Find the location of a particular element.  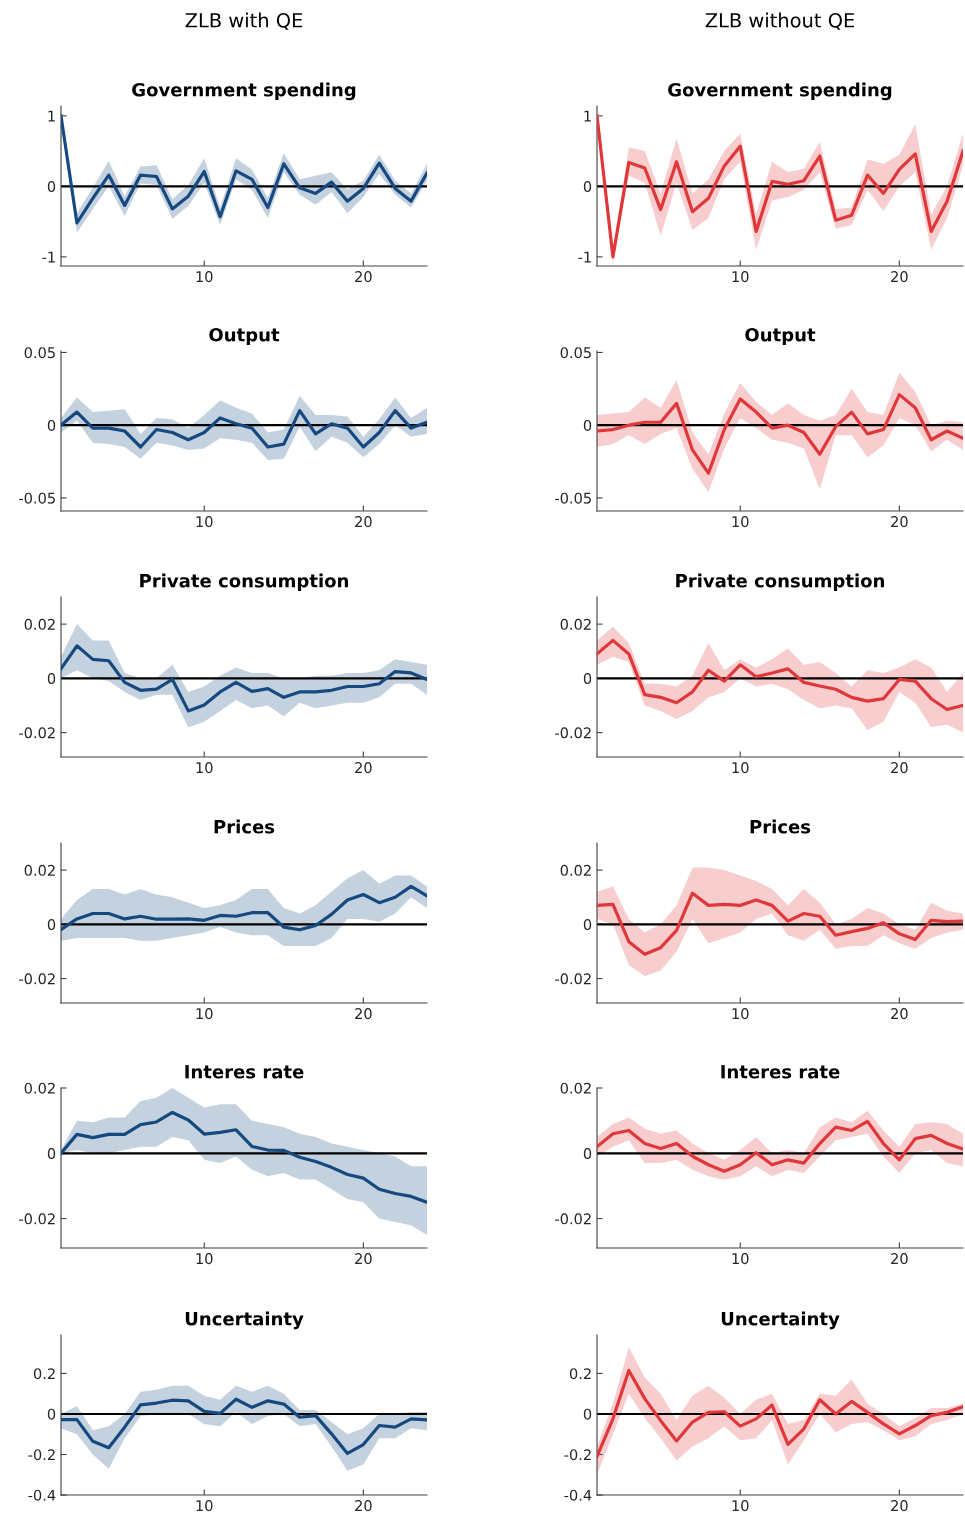

chart-subtitle: ZLB without QE is located at coordinates (780, 21).